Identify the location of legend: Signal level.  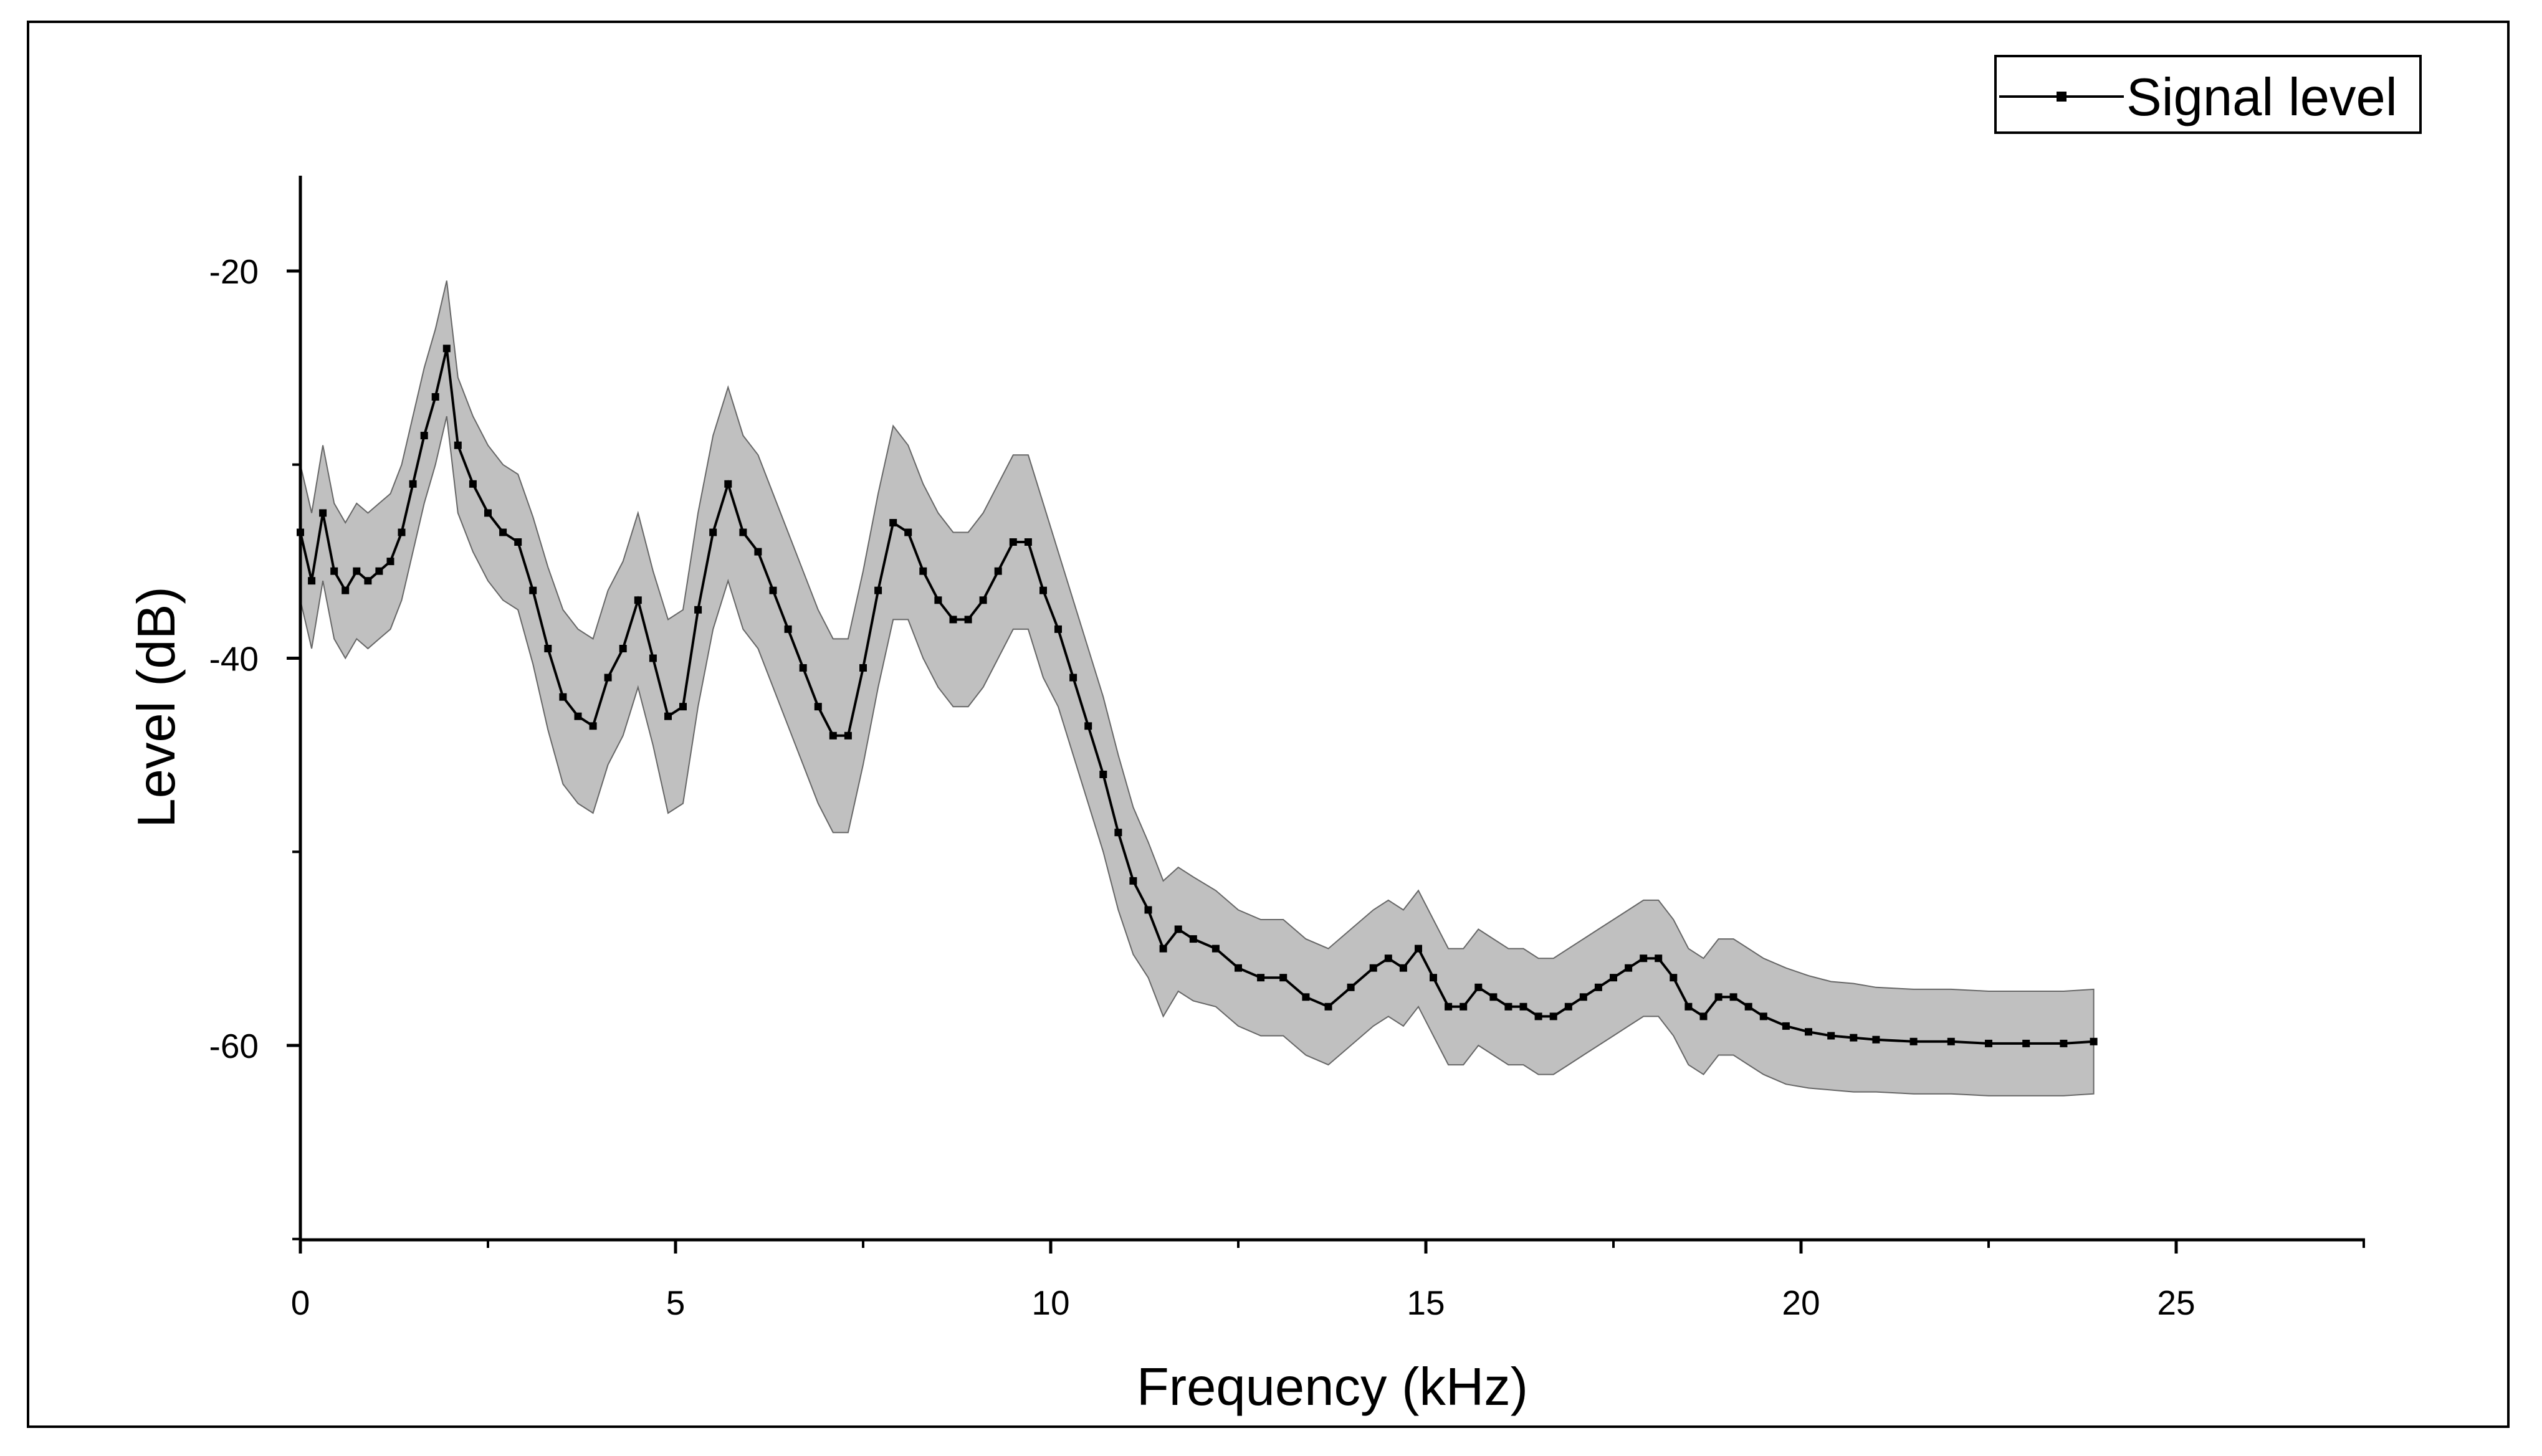
(2208, 95).